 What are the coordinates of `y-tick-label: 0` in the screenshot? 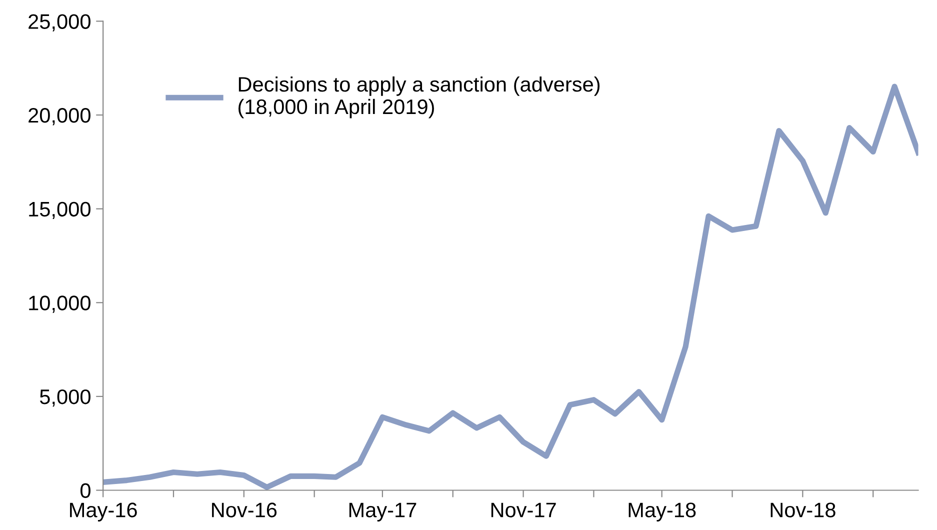 It's located at (85, 490).